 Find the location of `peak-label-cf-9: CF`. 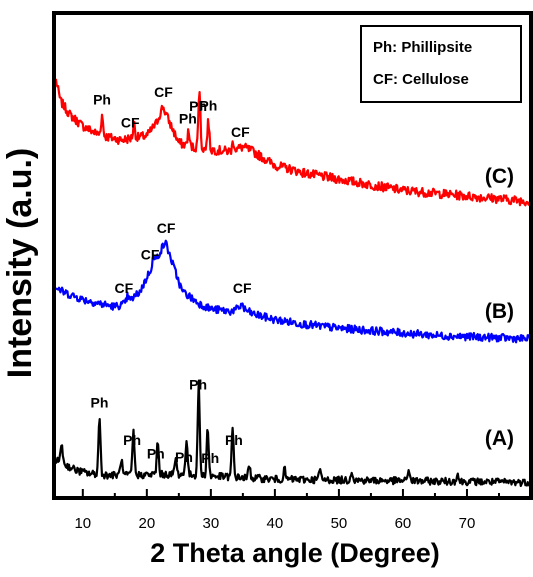

peak-label-cf-9: CF is located at coordinates (166, 228).